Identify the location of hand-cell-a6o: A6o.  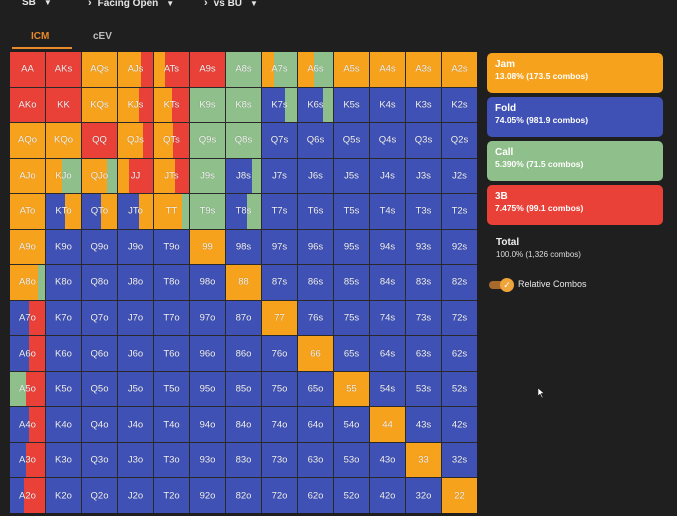
(27, 353).